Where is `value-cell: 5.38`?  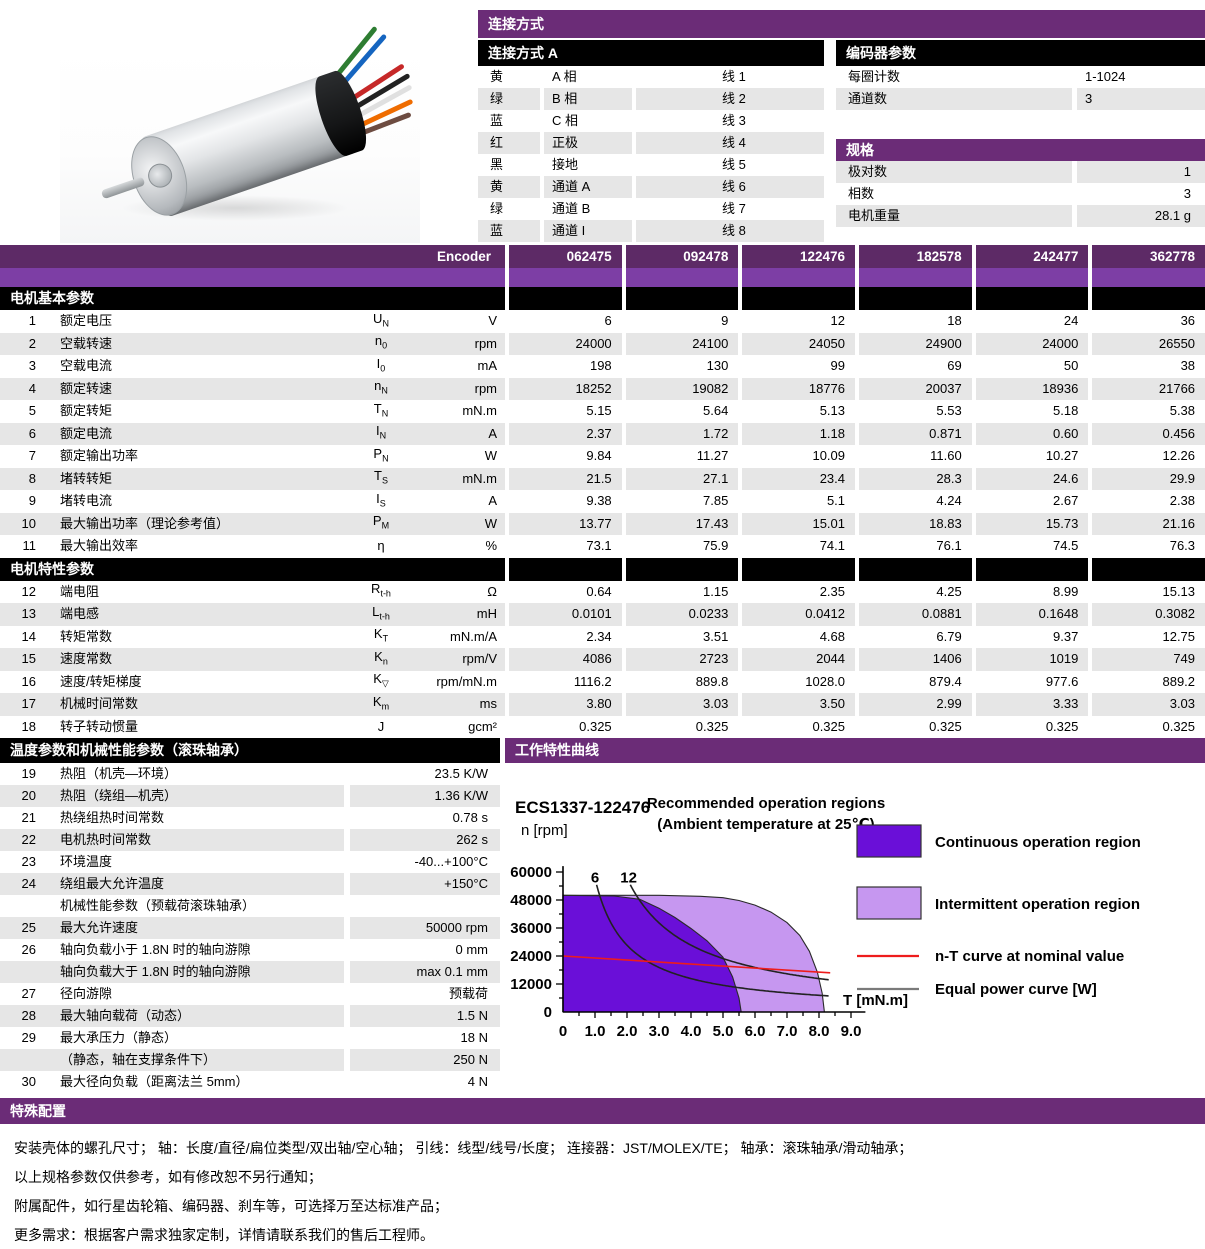 value-cell: 5.38 is located at coordinates (1182, 410).